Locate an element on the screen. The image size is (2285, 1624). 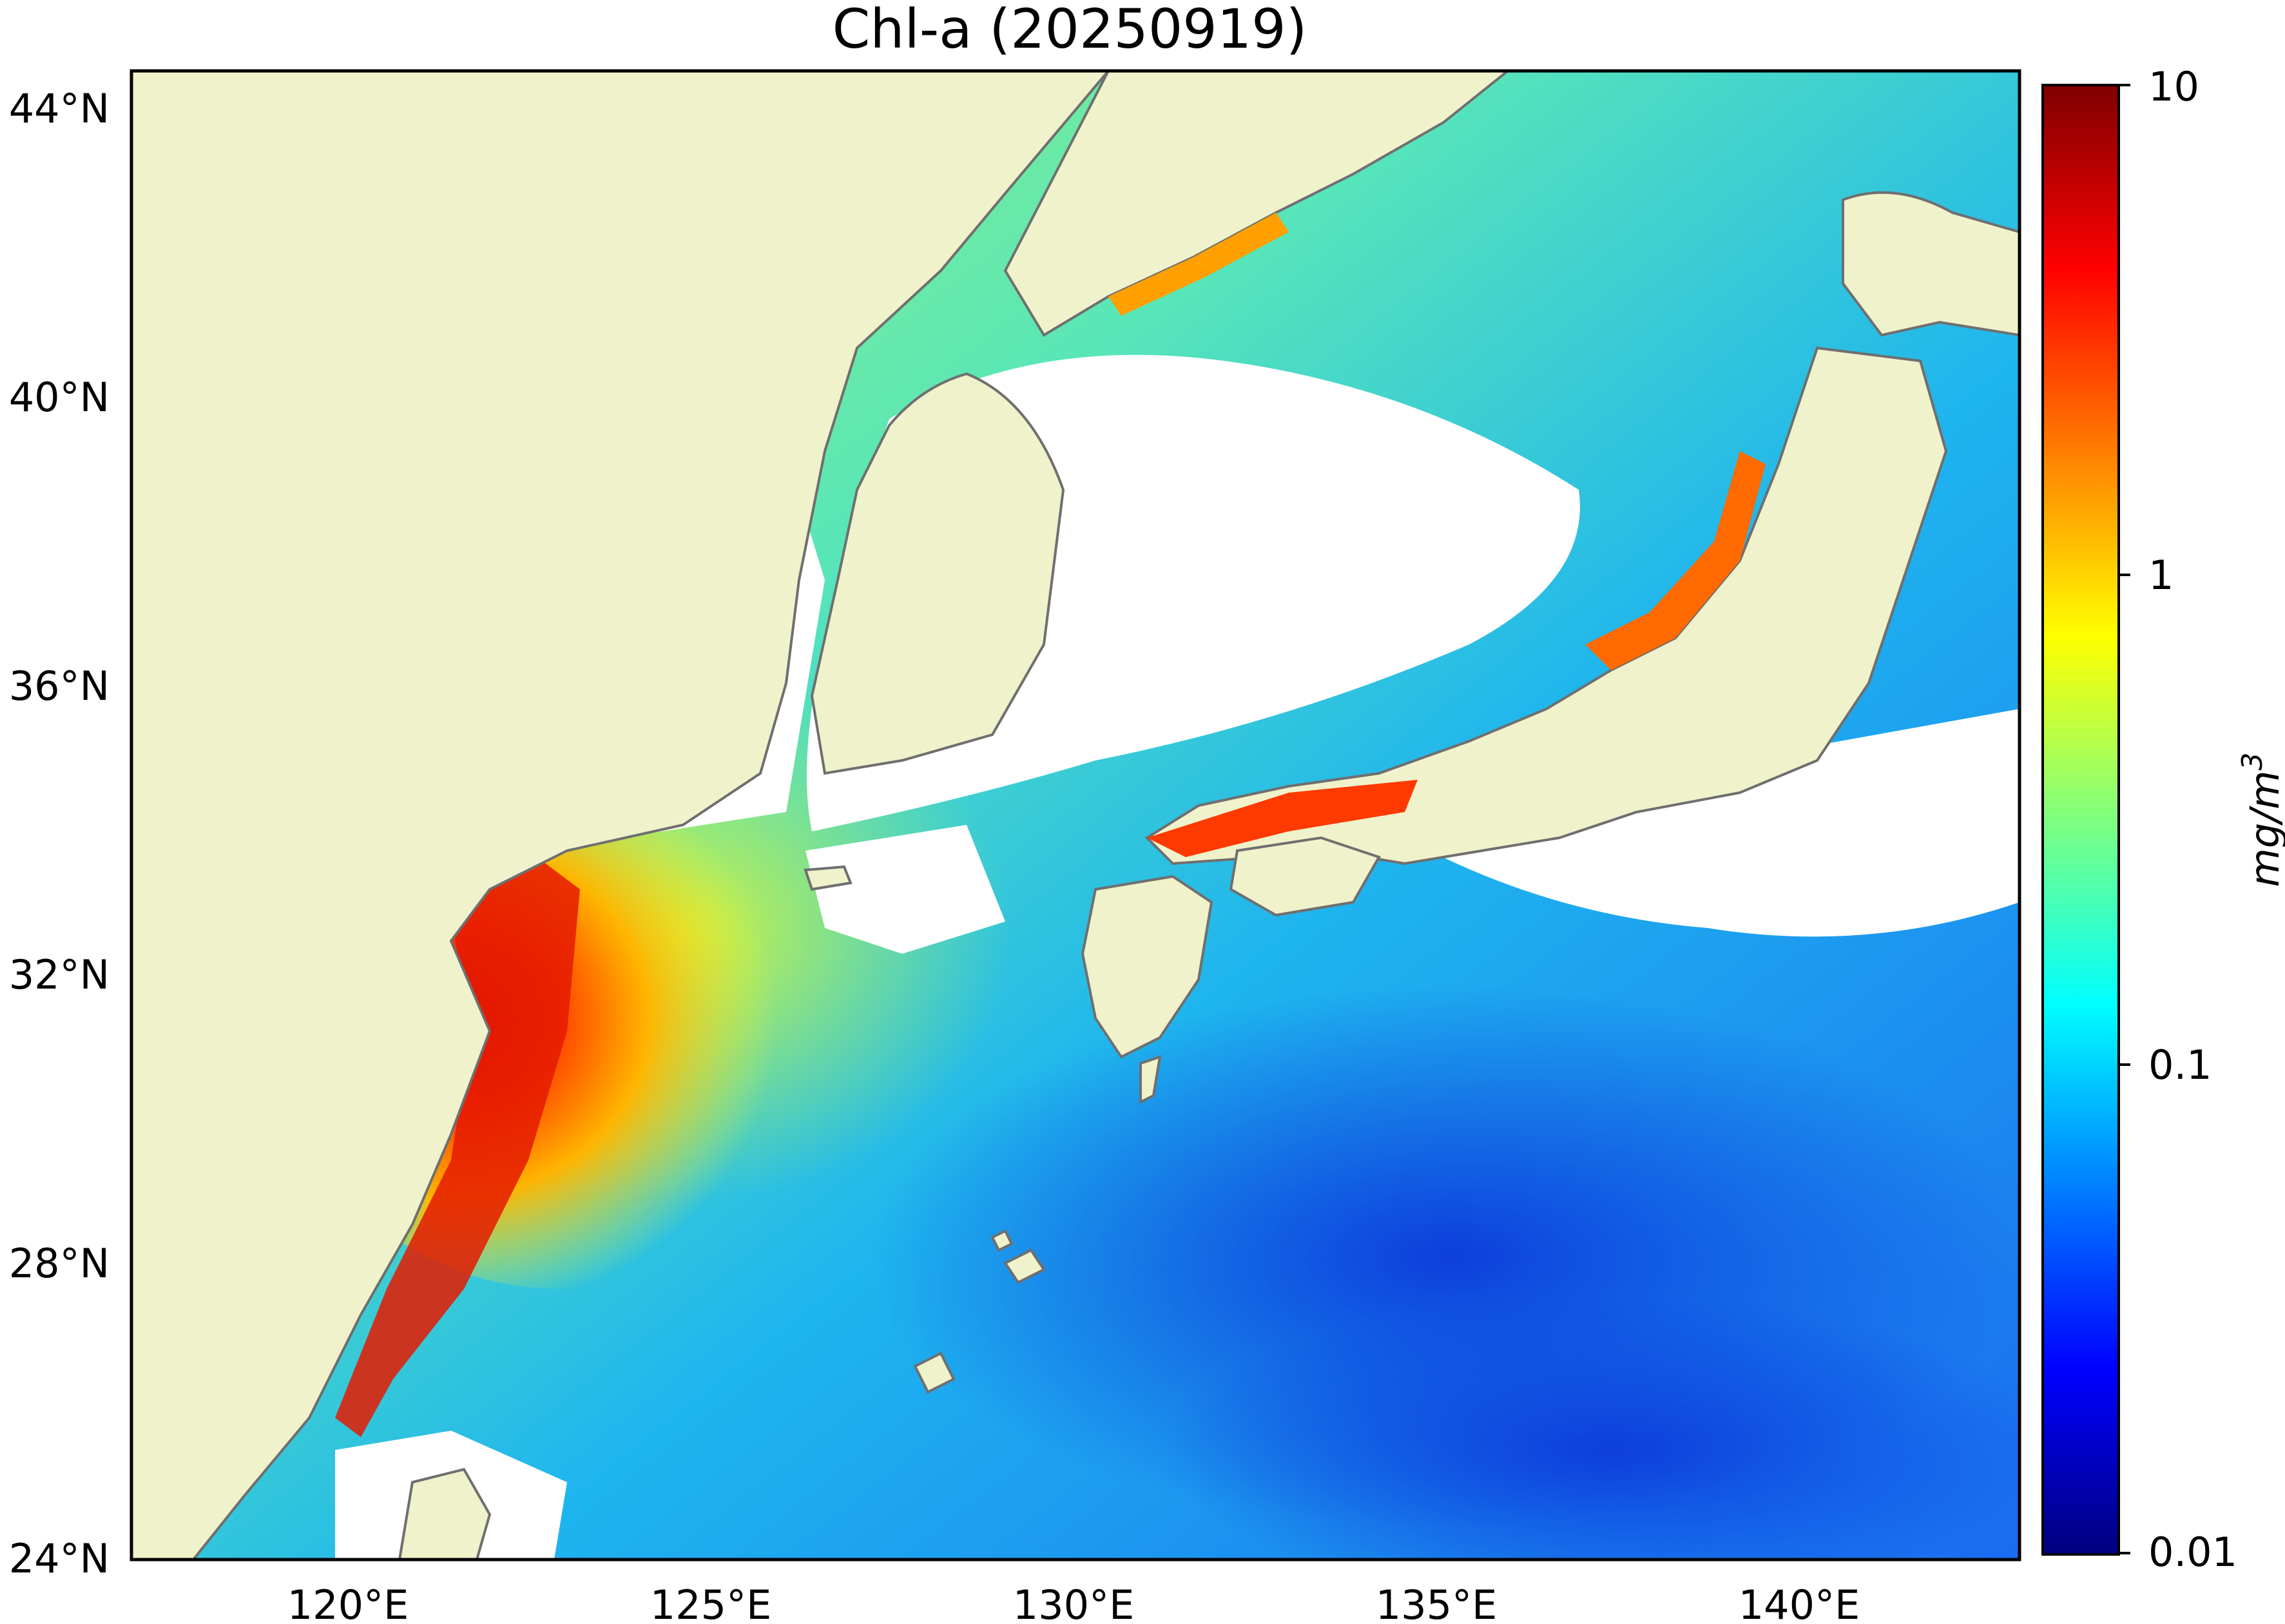
ryukyu-islands is located at coordinates (979, 1311).